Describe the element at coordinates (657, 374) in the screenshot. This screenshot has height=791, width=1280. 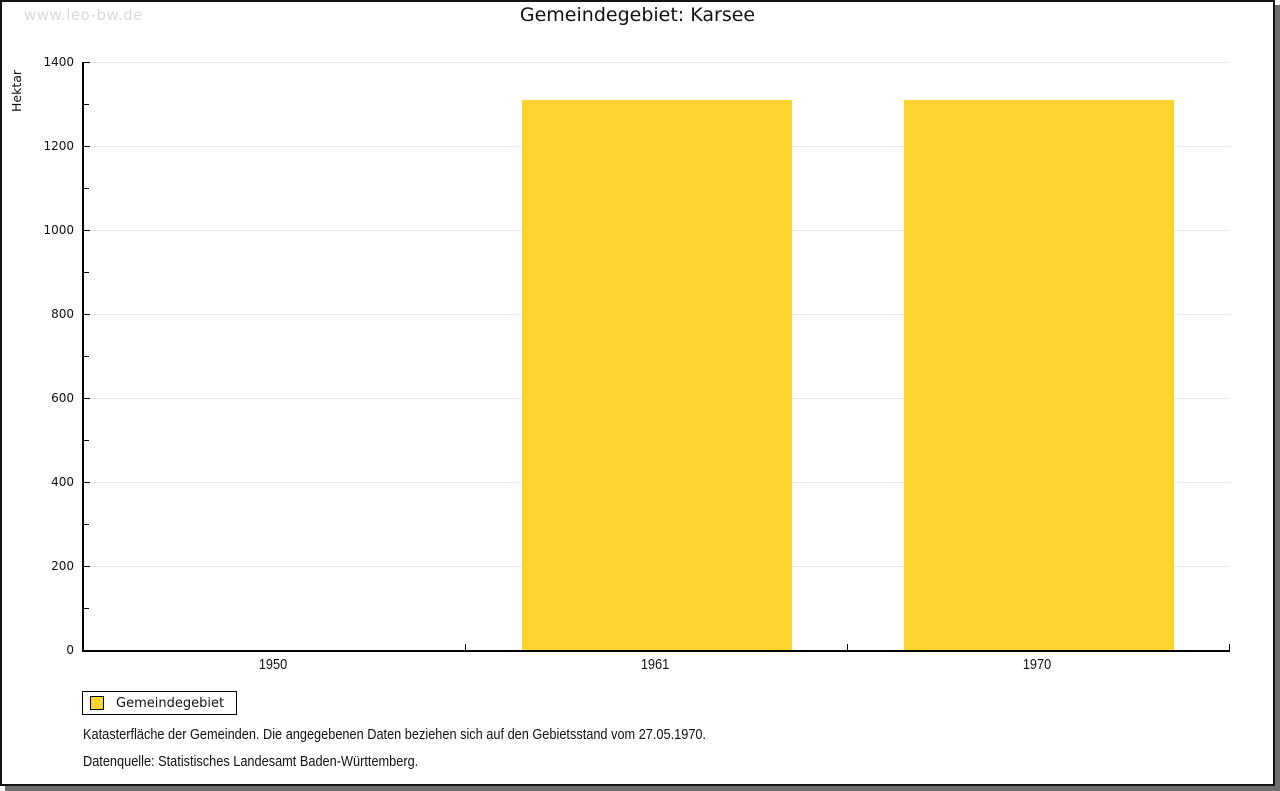
I see `bar-1961` at that location.